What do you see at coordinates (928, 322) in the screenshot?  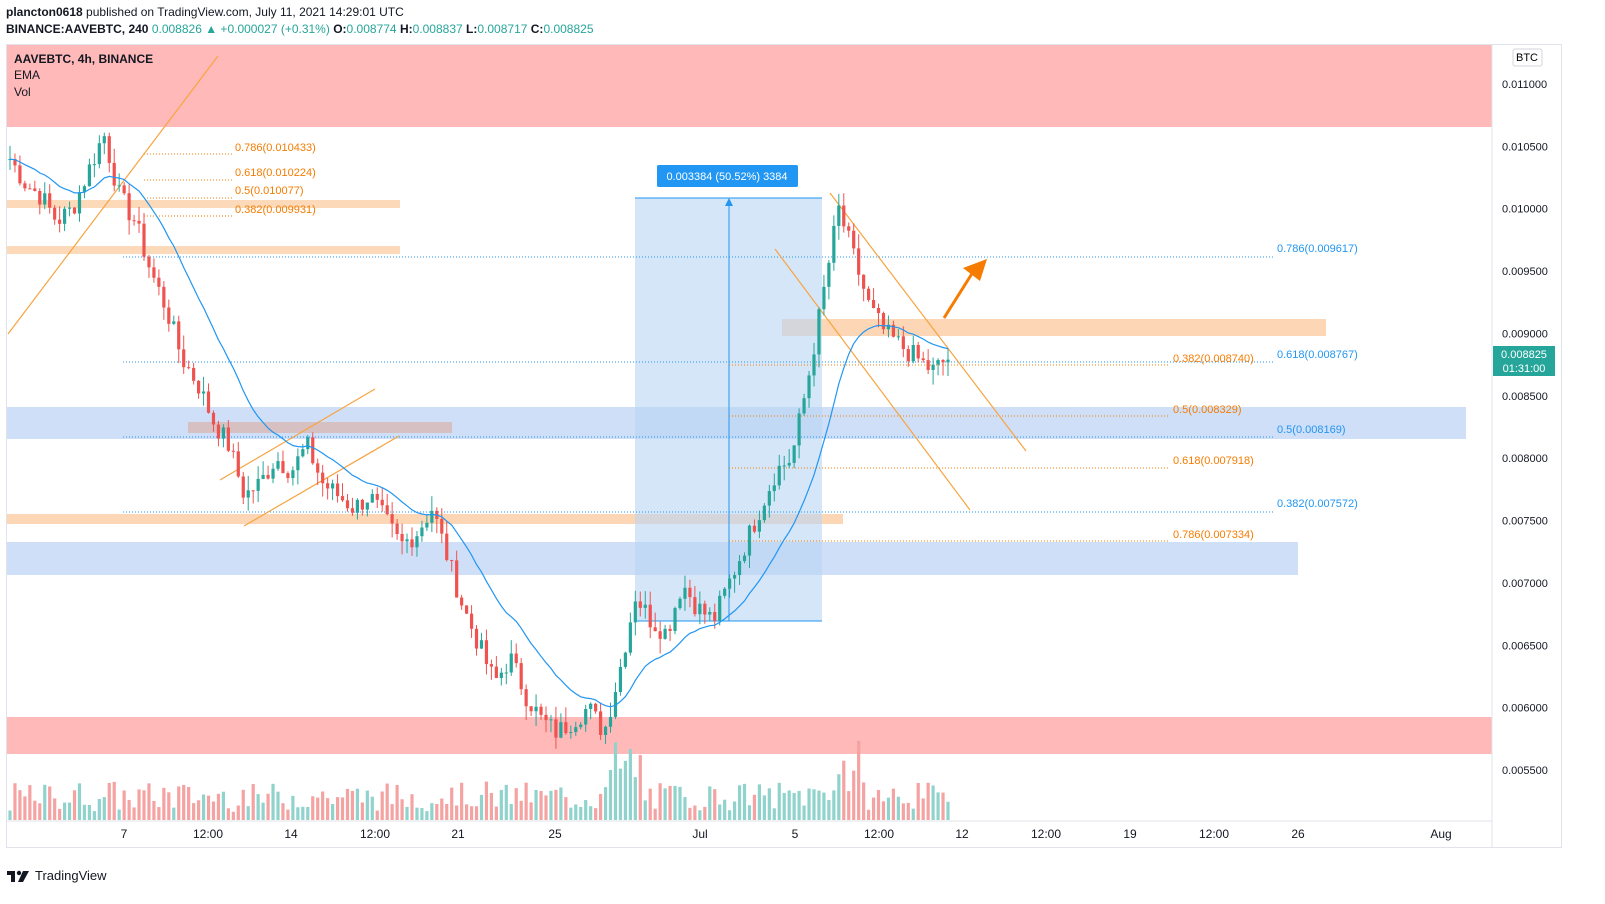 I see `channel-upper` at bounding box center [928, 322].